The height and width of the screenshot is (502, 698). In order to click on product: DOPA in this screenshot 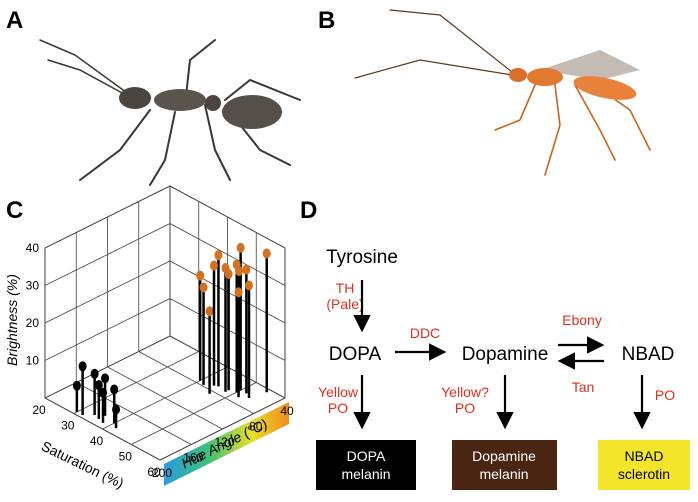, I will do `click(366, 456)`.